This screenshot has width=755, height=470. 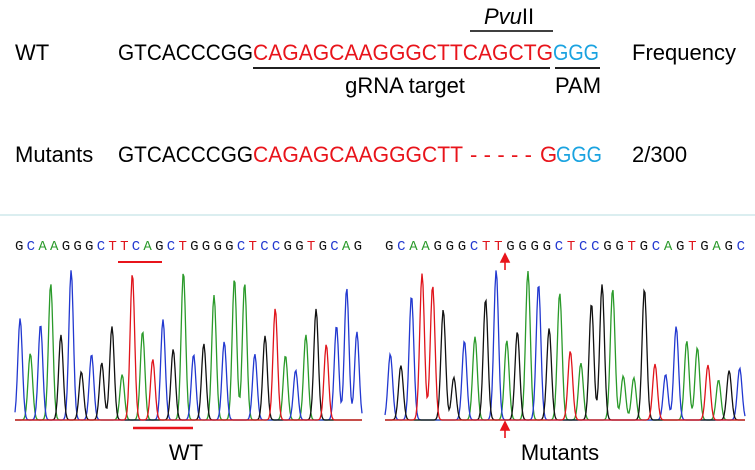 What do you see at coordinates (560, 452) in the screenshot?
I see `chromatogram-label: Mutants` at bounding box center [560, 452].